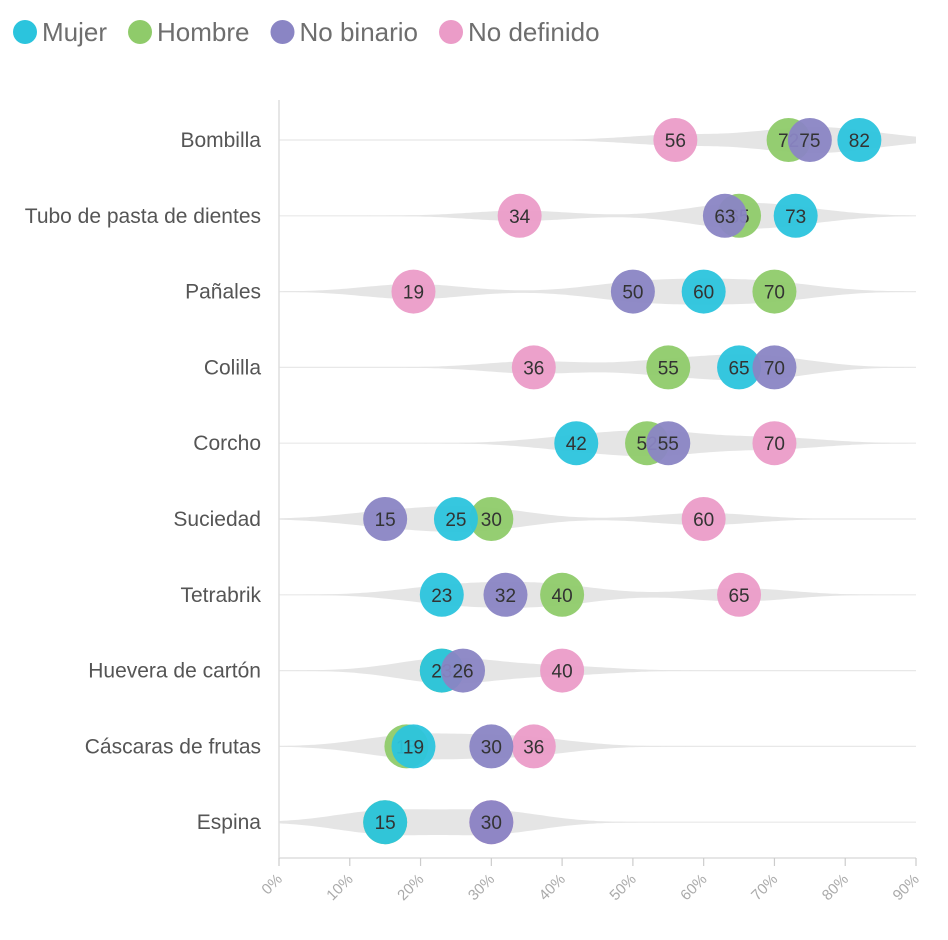 The height and width of the screenshot is (940, 948). I want to click on point-panales-hombre: 70, so click(774, 291).